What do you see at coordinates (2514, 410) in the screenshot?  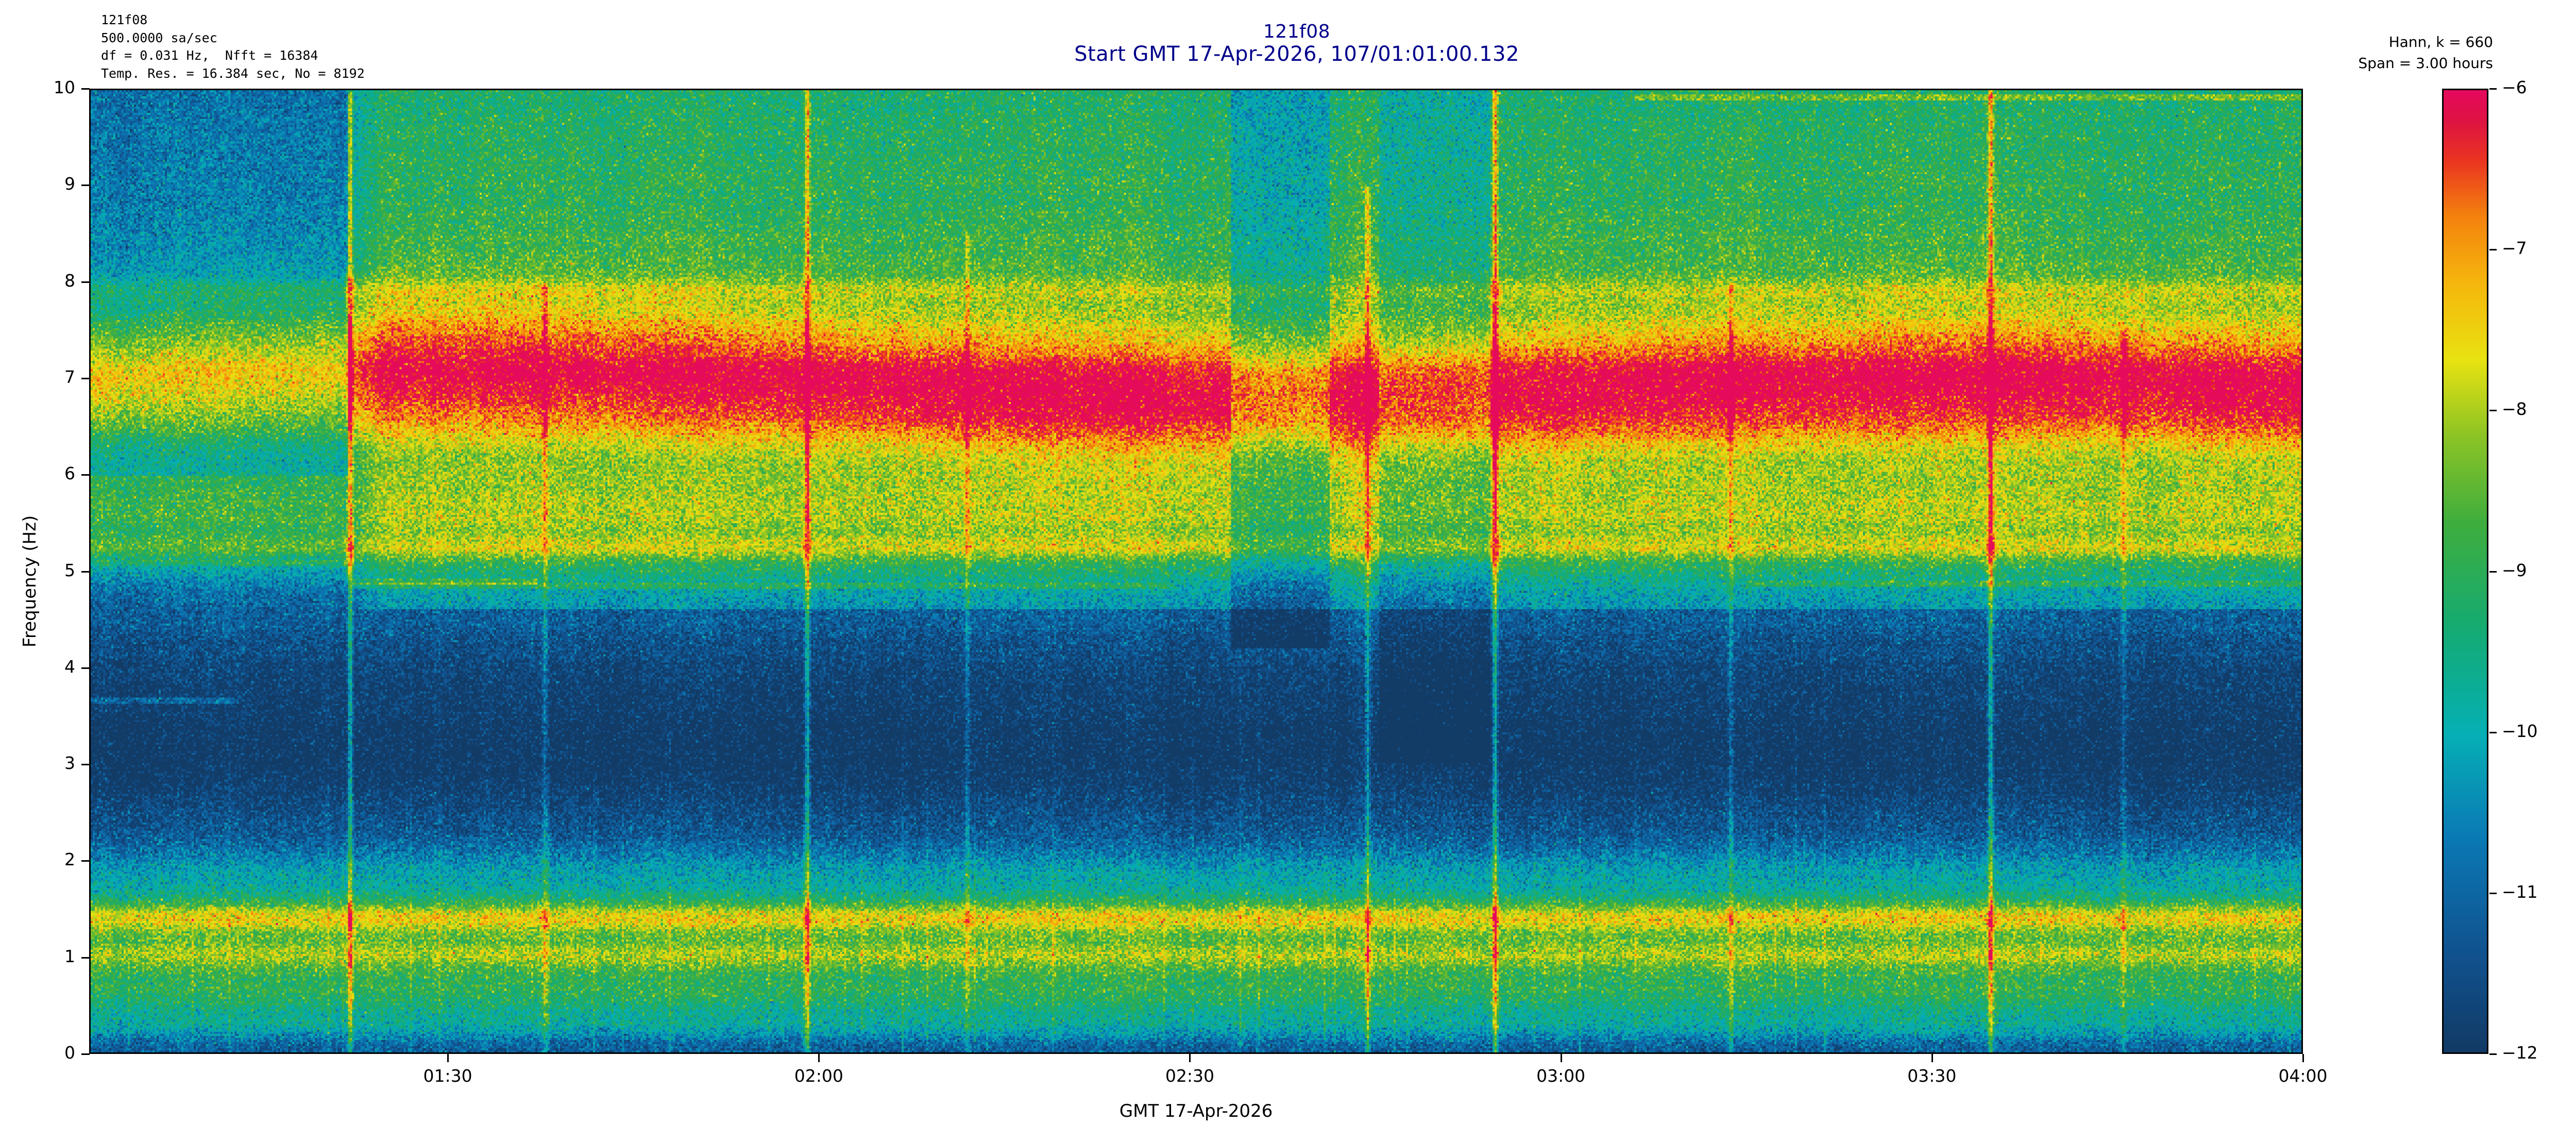 I see `colorbar-tick-label: −8` at bounding box center [2514, 410].